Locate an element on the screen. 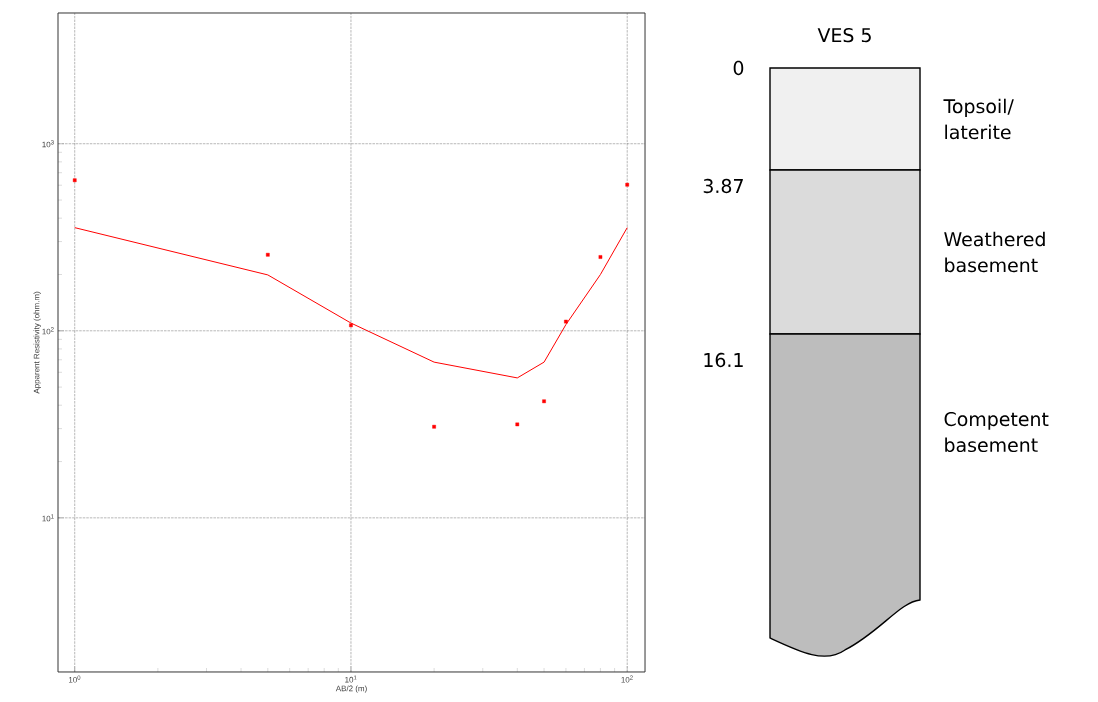  category-label: Competent basement is located at coordinates (996, 432).